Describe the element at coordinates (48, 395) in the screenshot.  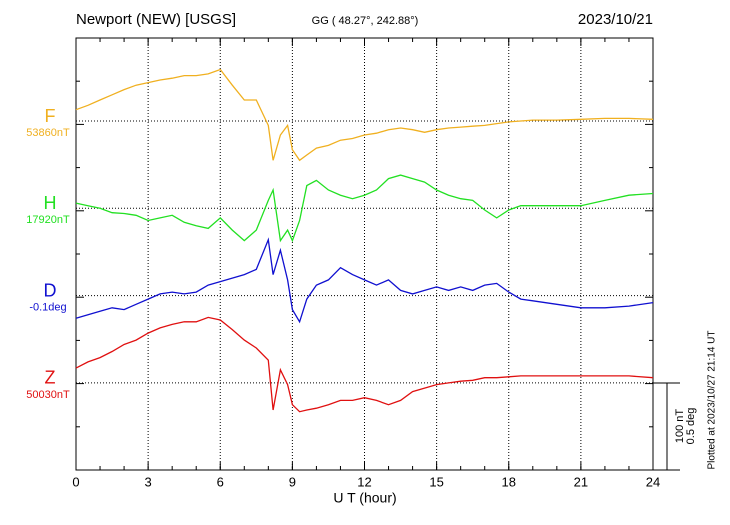
I see `baseline-label: 50030nT` at that location.